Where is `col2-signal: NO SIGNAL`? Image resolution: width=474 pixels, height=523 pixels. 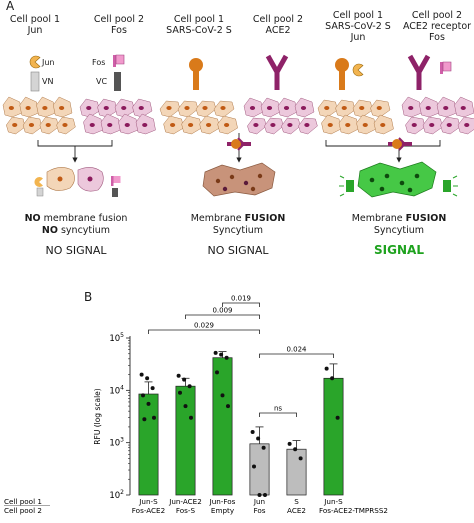 col2-signal: NO SIGNAL is located at coordinates (238, 250).